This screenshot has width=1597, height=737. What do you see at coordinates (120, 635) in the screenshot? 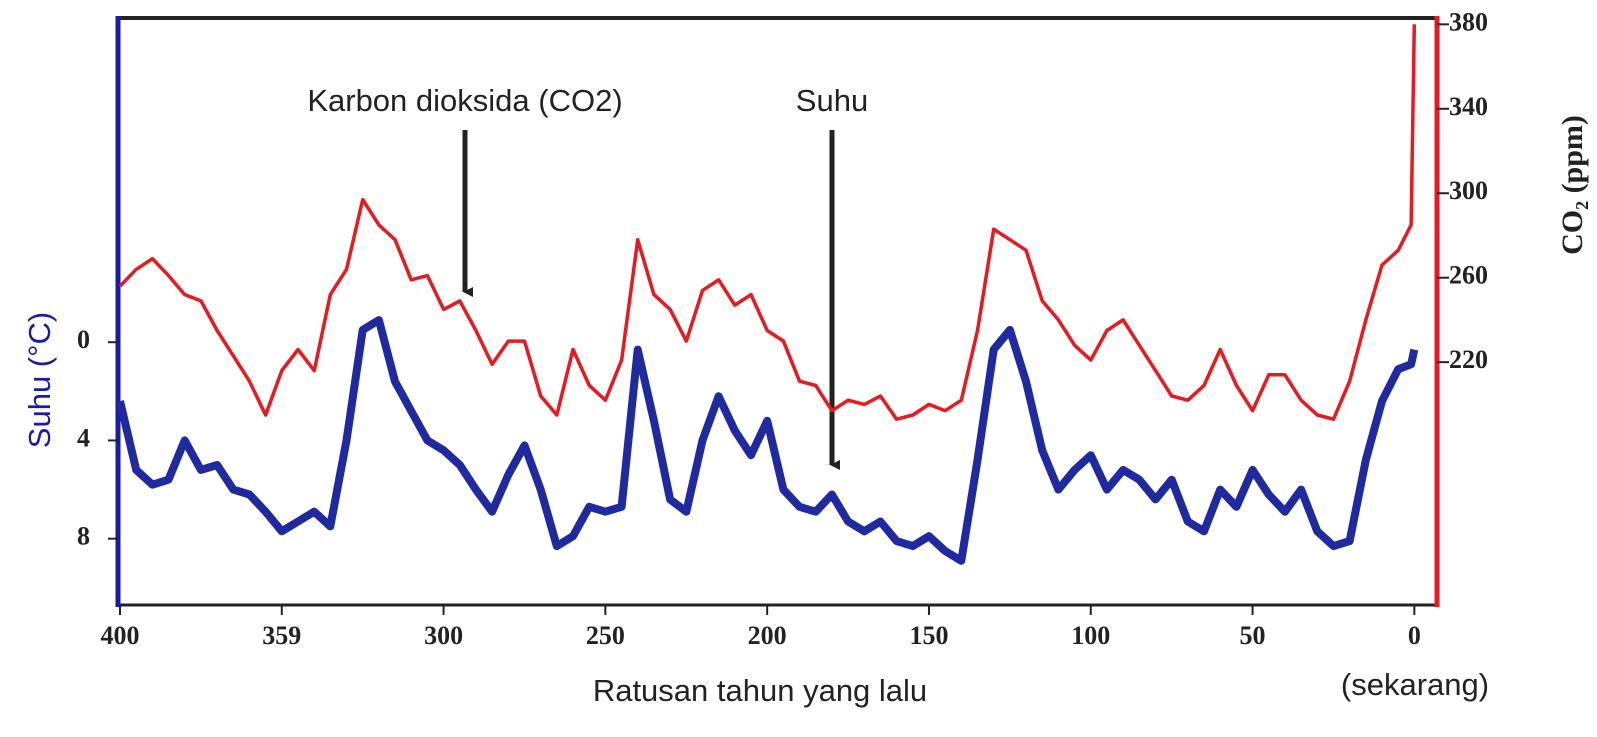
I see `x-tick-label: 400` at bounding box center [120, 635].